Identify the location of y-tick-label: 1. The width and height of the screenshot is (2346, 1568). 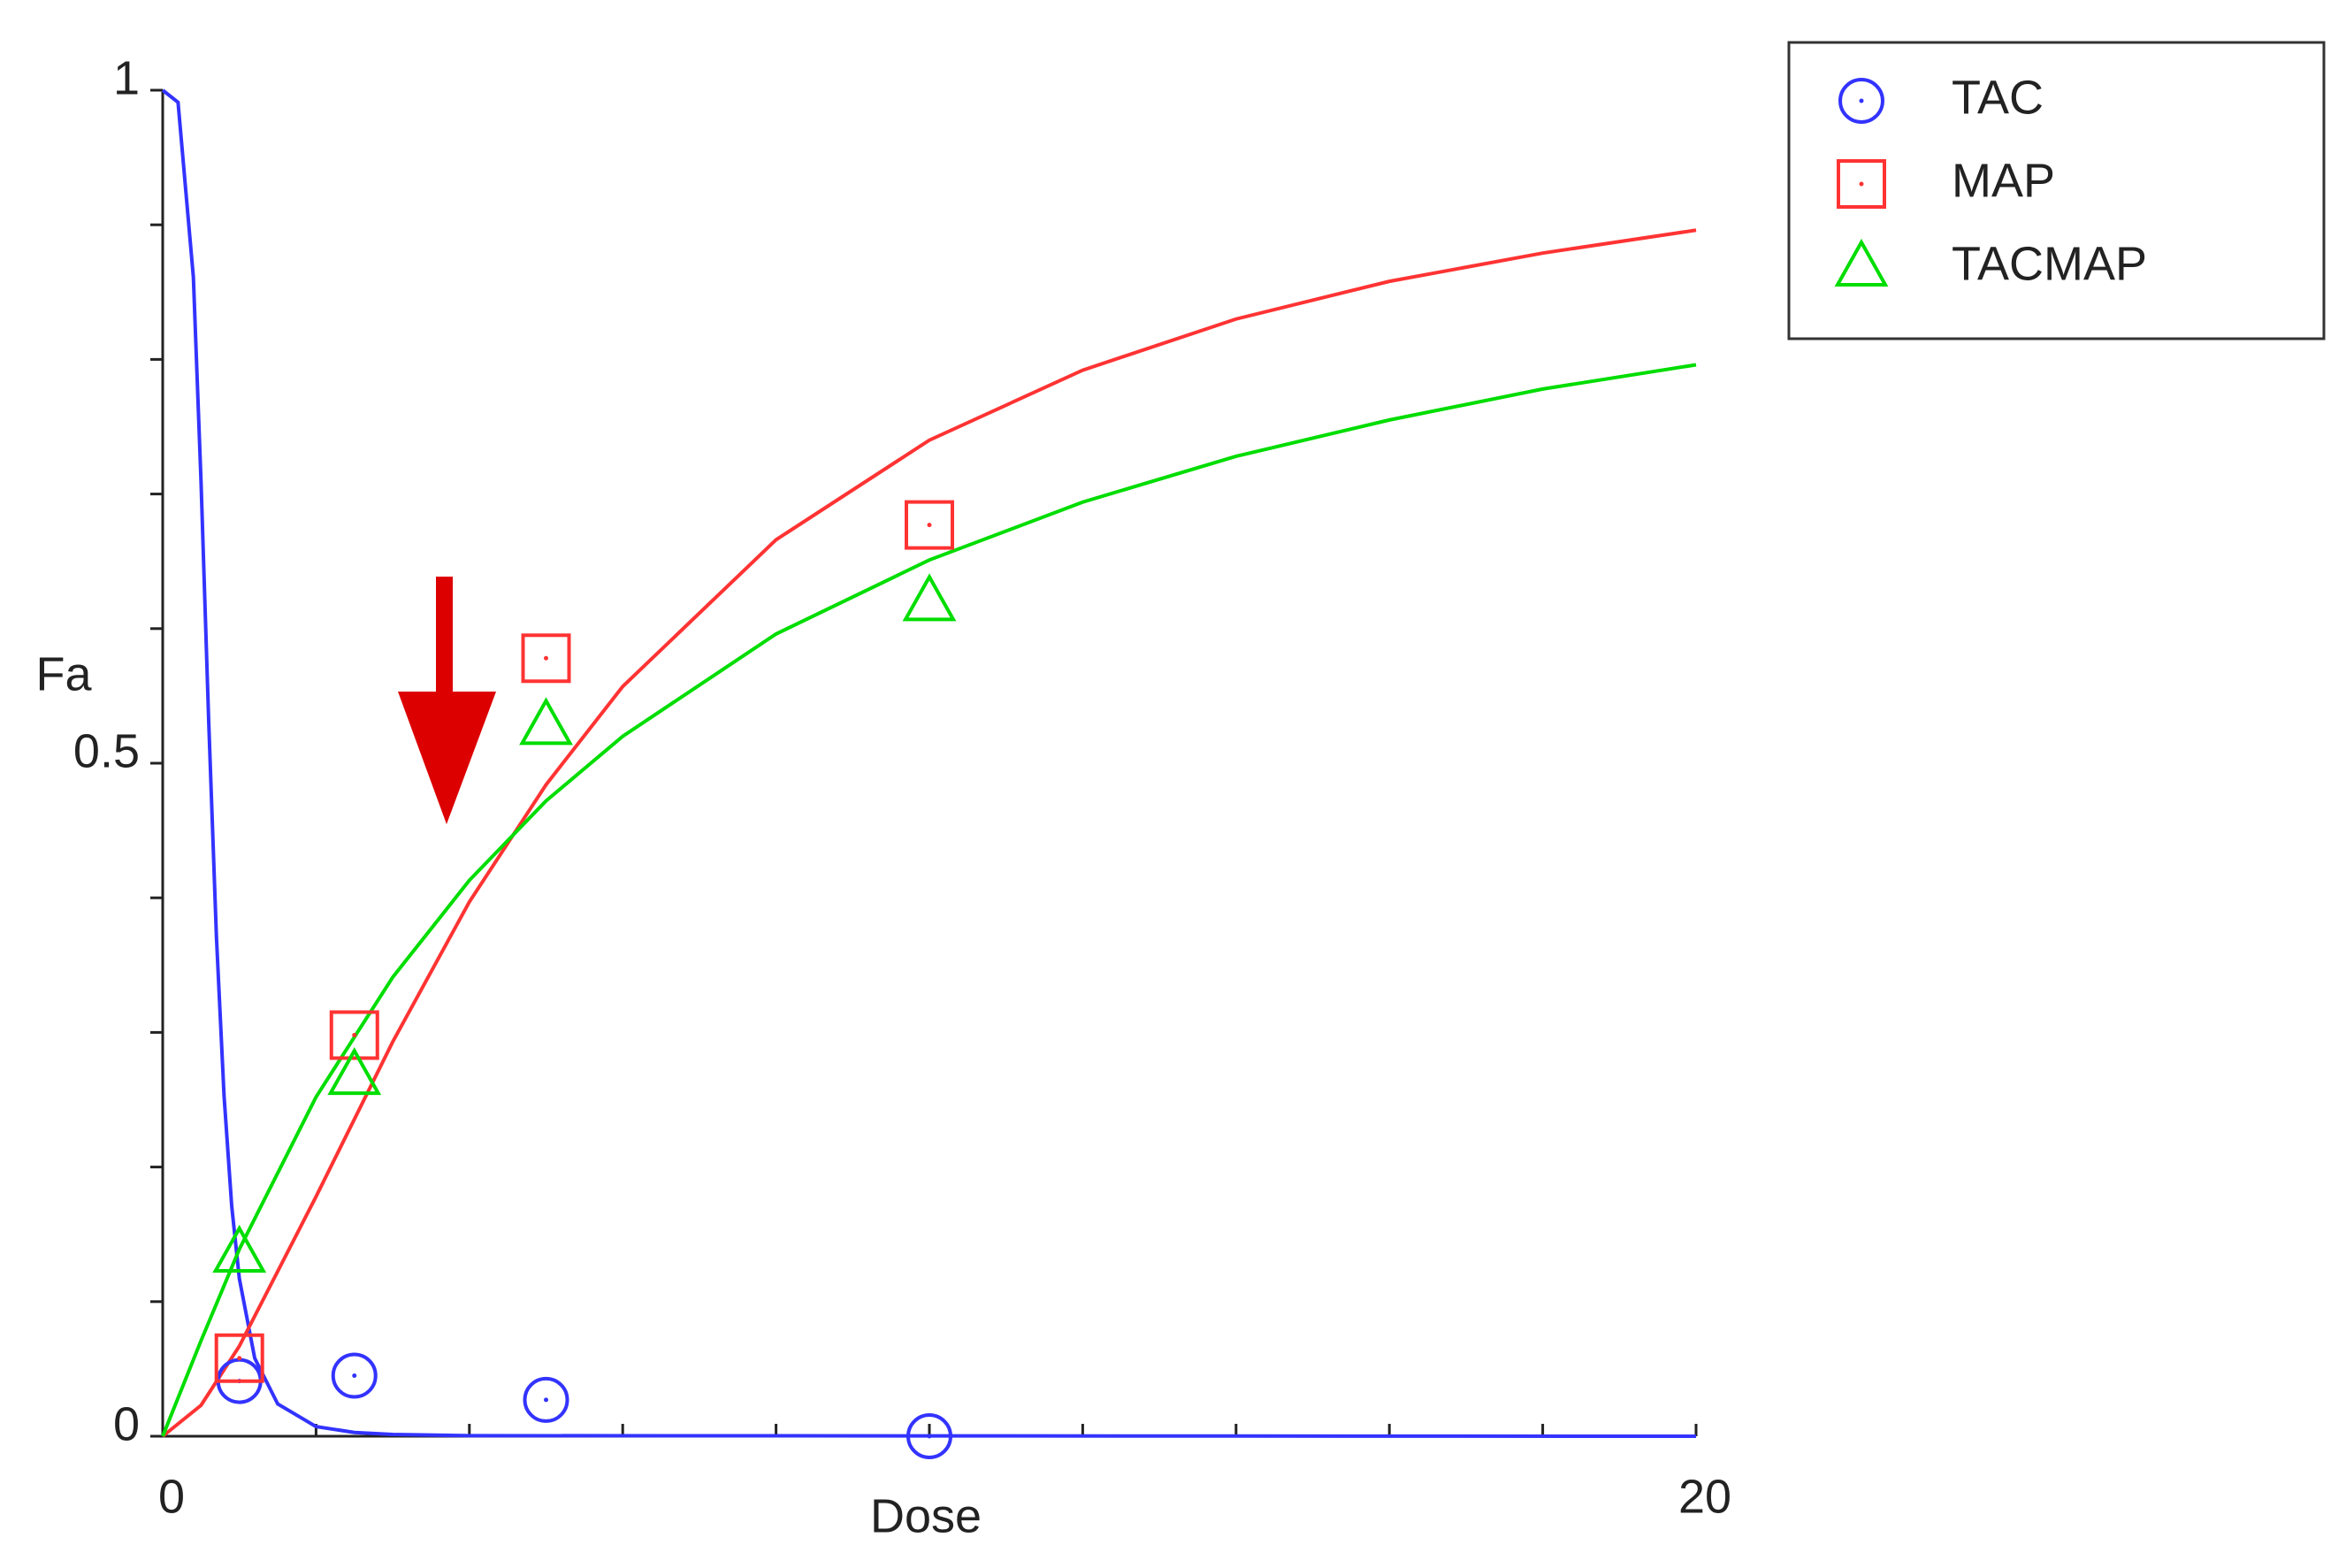
(126, 78).